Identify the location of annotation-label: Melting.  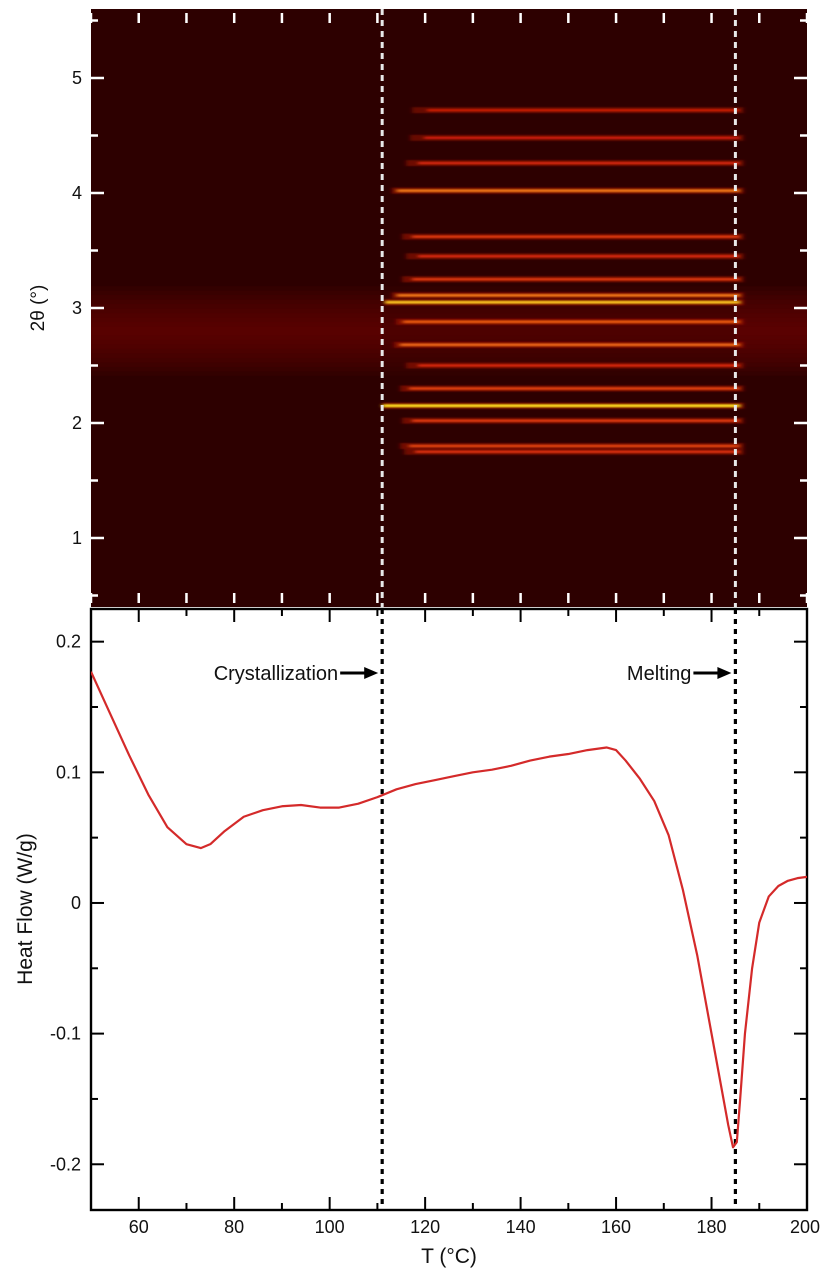
(659, 674).